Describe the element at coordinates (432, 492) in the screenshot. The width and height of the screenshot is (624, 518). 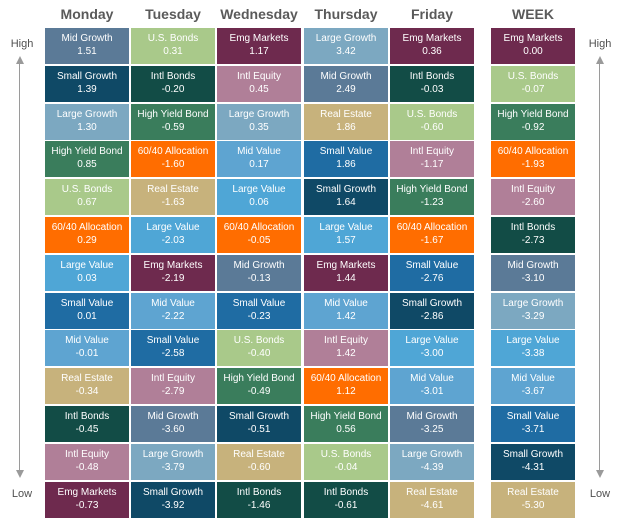
I see `asset-name: Real Estate` at that location.